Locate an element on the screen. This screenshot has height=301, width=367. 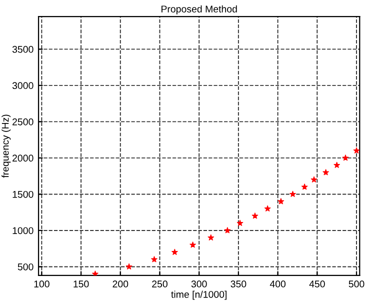
y-tick-label: 3000 is located at coordinates (23, 86).